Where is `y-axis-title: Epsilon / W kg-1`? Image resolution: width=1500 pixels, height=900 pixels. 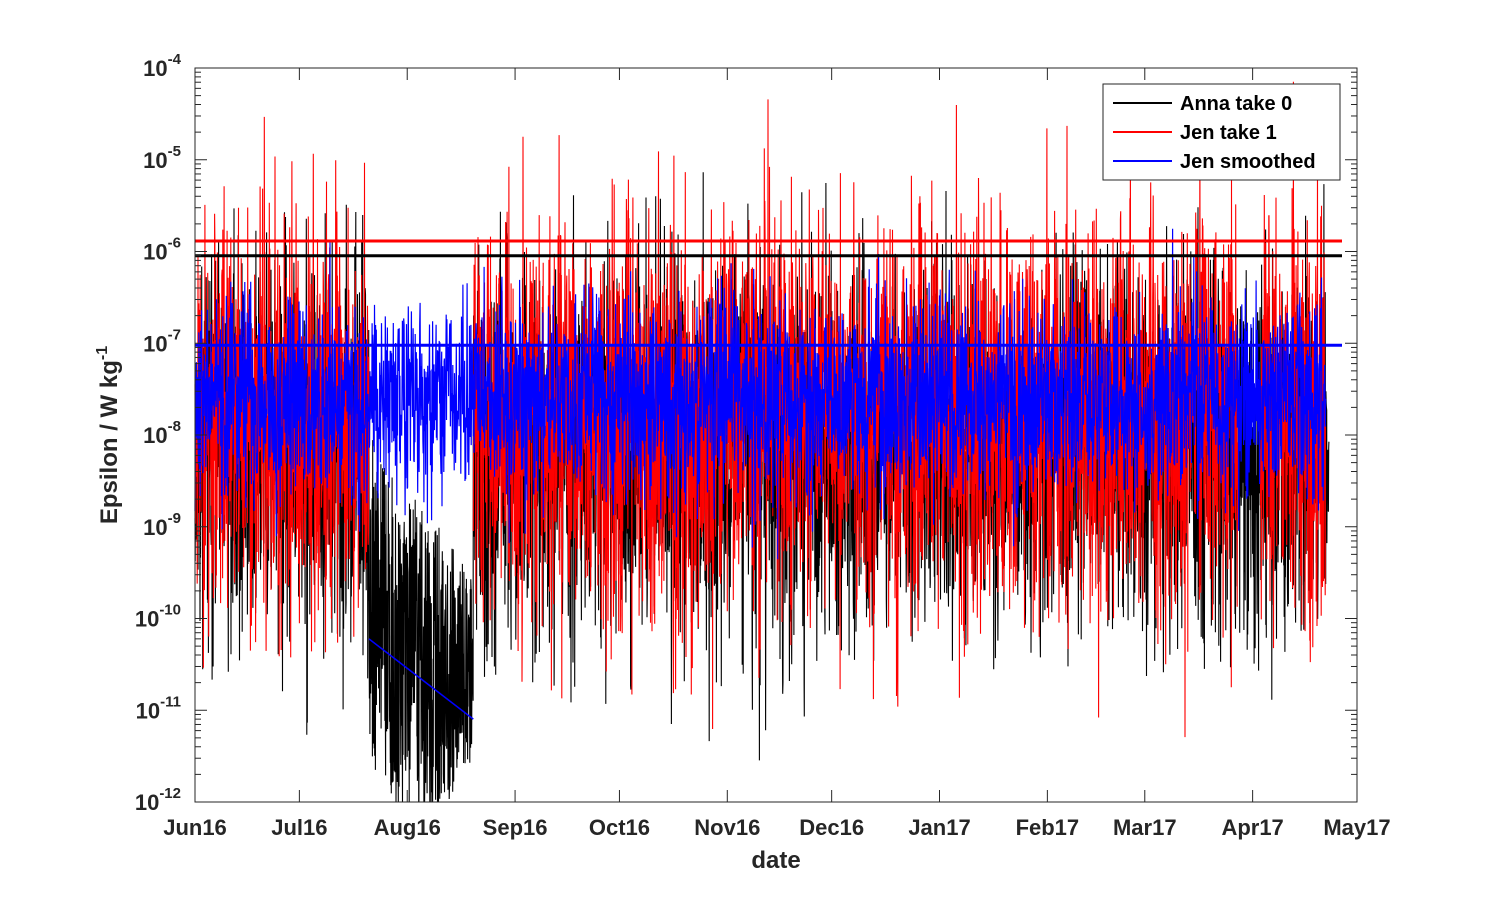 y-axis-title: Epsilon / W kg-1 is located at coordinates (108, 435).